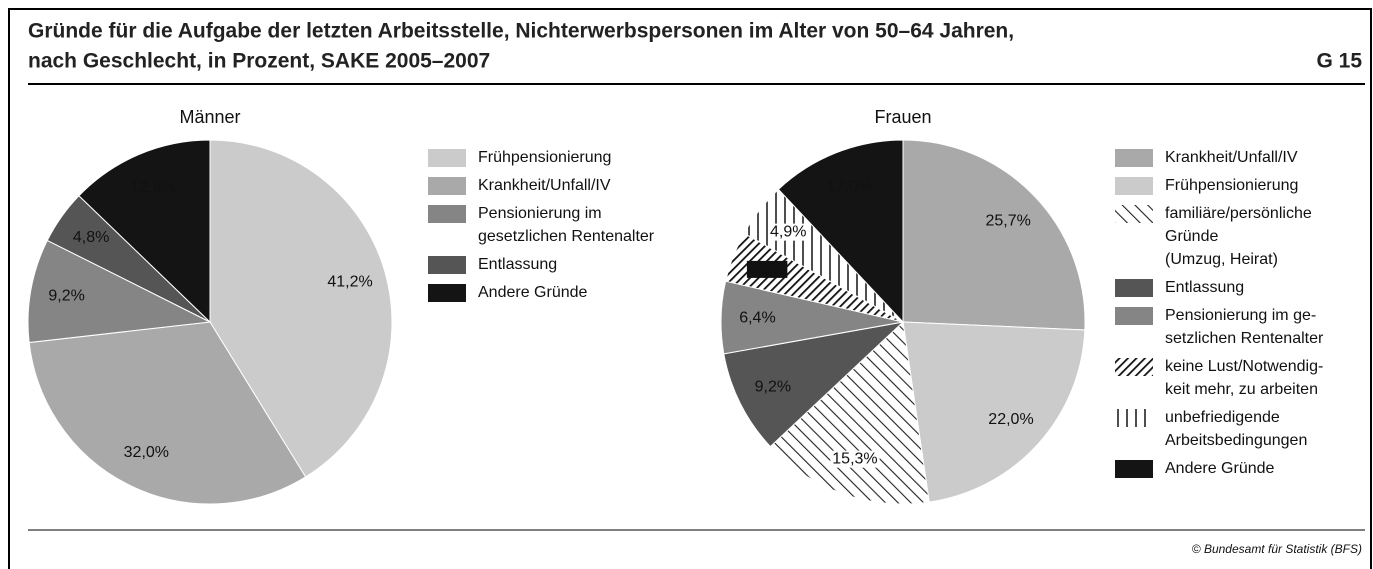 This screenshot has height=569, width=1373. Describe the element at coordinates (566, 225) in the screenshot. I see `legend-label: Pensionierung im gesetzlichen Rentenalter` at that location.